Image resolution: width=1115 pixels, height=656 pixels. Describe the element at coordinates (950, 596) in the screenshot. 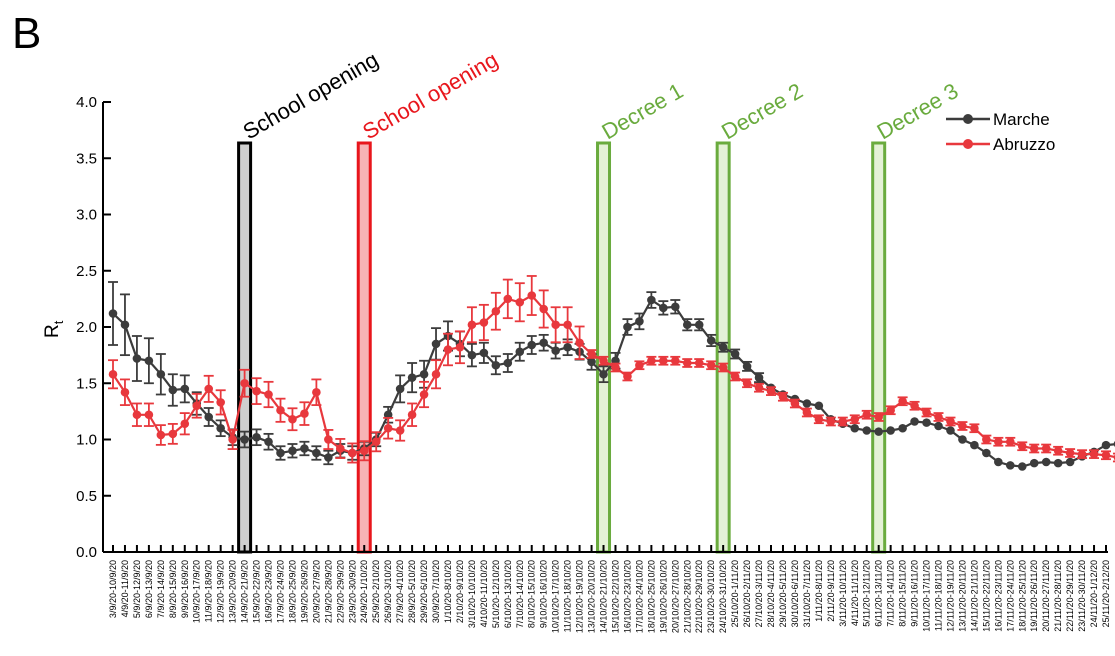

I see `x-tick-label-70: 12/11/20-19/11/20` at that location.